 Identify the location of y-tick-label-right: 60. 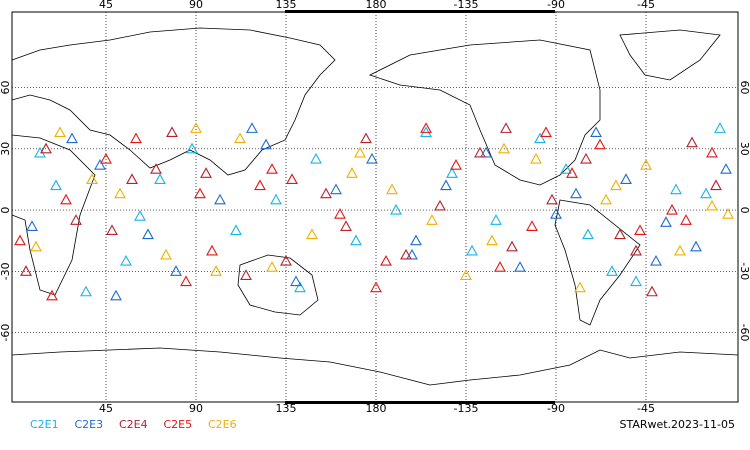
(744, 88).